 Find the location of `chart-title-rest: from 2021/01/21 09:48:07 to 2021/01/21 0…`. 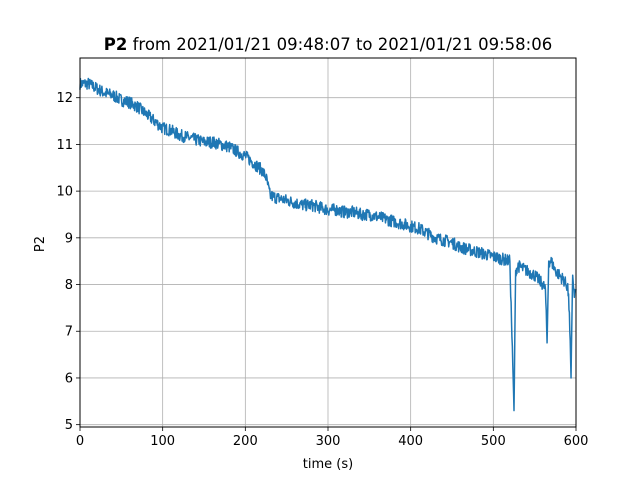

chart-title-rest: from 2021/01/21 09:48:07 to 2021/01/21 0… is located at coordinates (339, 44).